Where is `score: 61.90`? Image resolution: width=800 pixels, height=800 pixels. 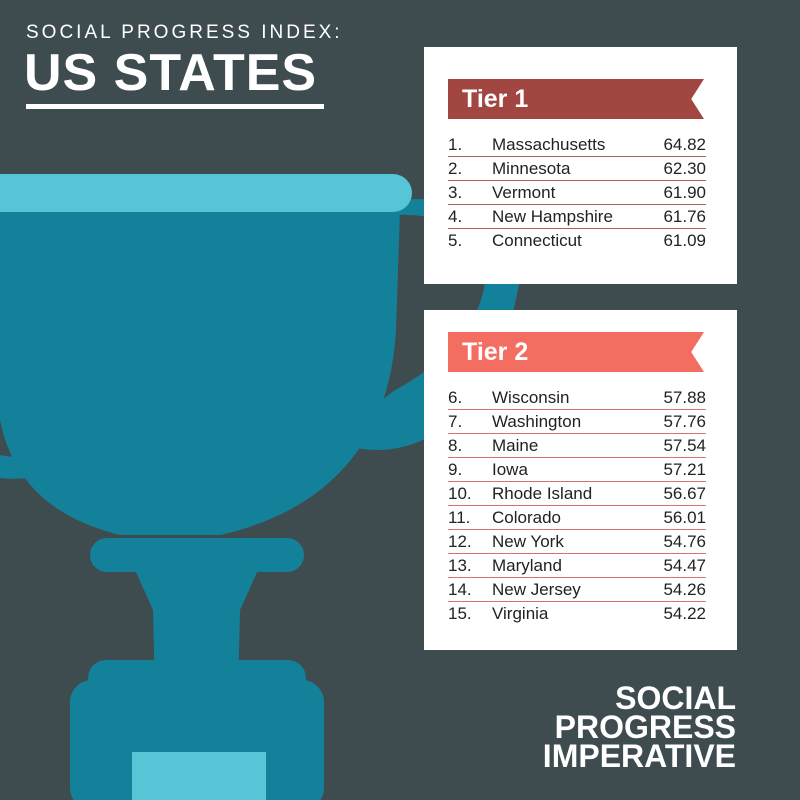 score: 61.90 is located at coordinates (684, 192).